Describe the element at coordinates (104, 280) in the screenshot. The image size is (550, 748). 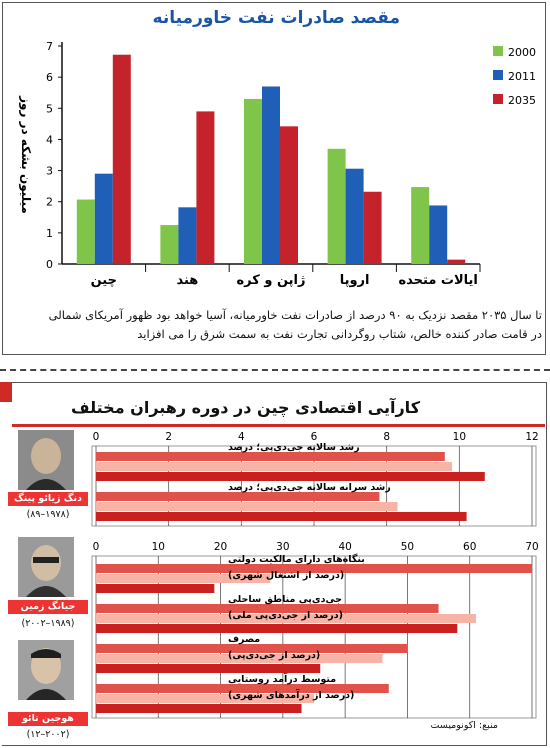
I see `x-category-label: چین` at that location.